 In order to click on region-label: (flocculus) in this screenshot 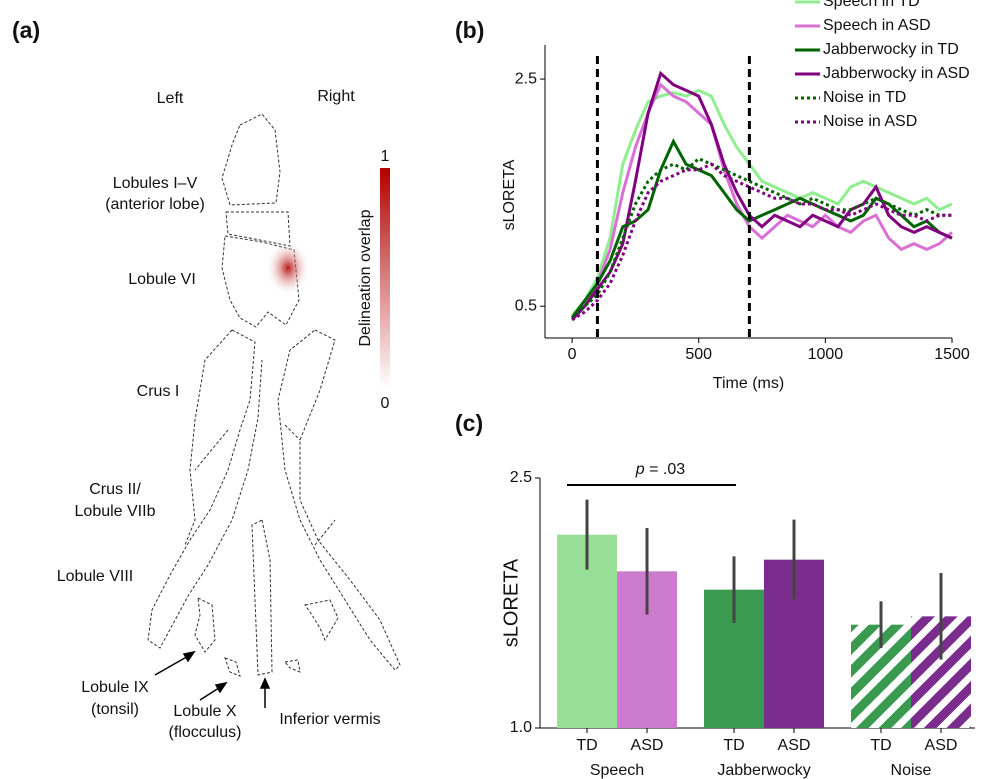, I will do `click(205, 732)`.